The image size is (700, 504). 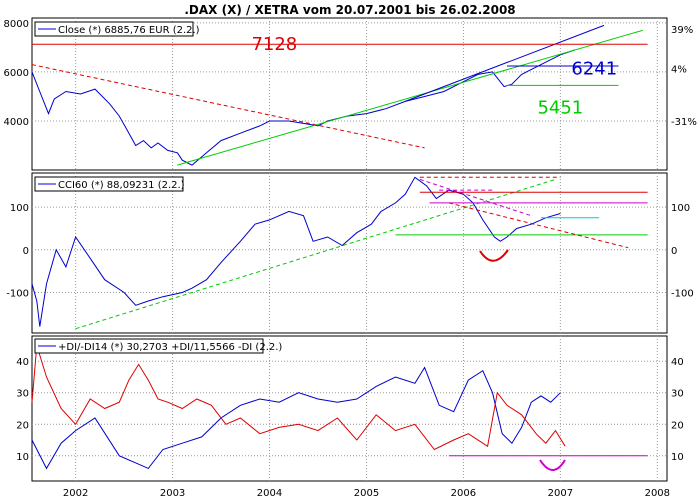 I want to click on y-tick-label-left: 4000, so click(x=16, y=122).